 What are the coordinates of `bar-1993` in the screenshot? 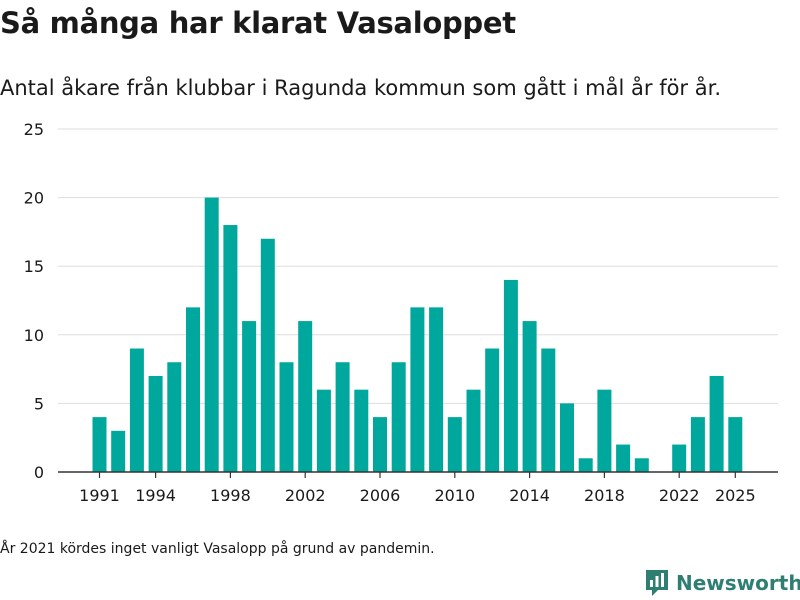 It's located at (136, 410).